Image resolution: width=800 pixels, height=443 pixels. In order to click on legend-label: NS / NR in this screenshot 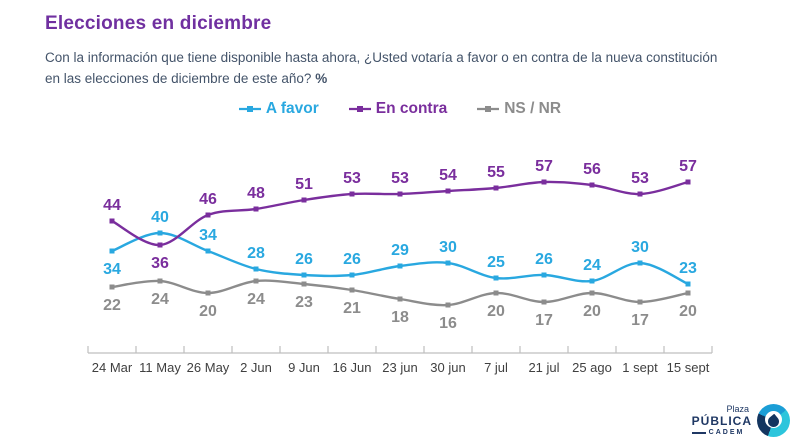, I will do `click(533, 108)`.